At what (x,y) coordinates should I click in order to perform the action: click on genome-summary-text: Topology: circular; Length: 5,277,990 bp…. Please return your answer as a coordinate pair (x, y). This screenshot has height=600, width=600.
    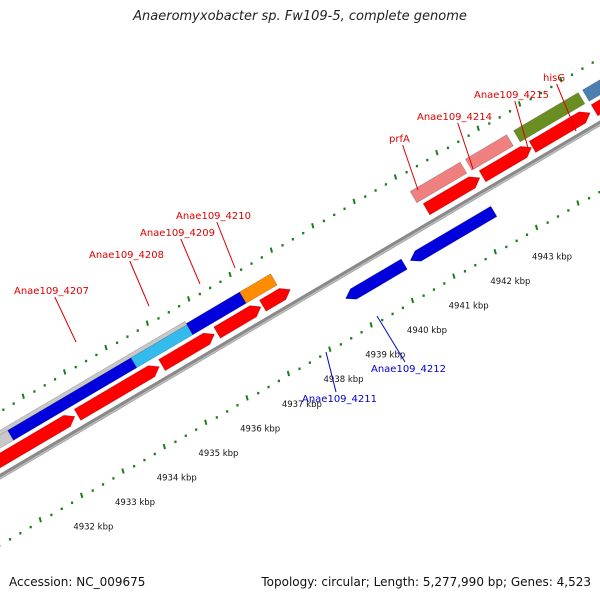
    Looking at the image, I should click on (426, 582).